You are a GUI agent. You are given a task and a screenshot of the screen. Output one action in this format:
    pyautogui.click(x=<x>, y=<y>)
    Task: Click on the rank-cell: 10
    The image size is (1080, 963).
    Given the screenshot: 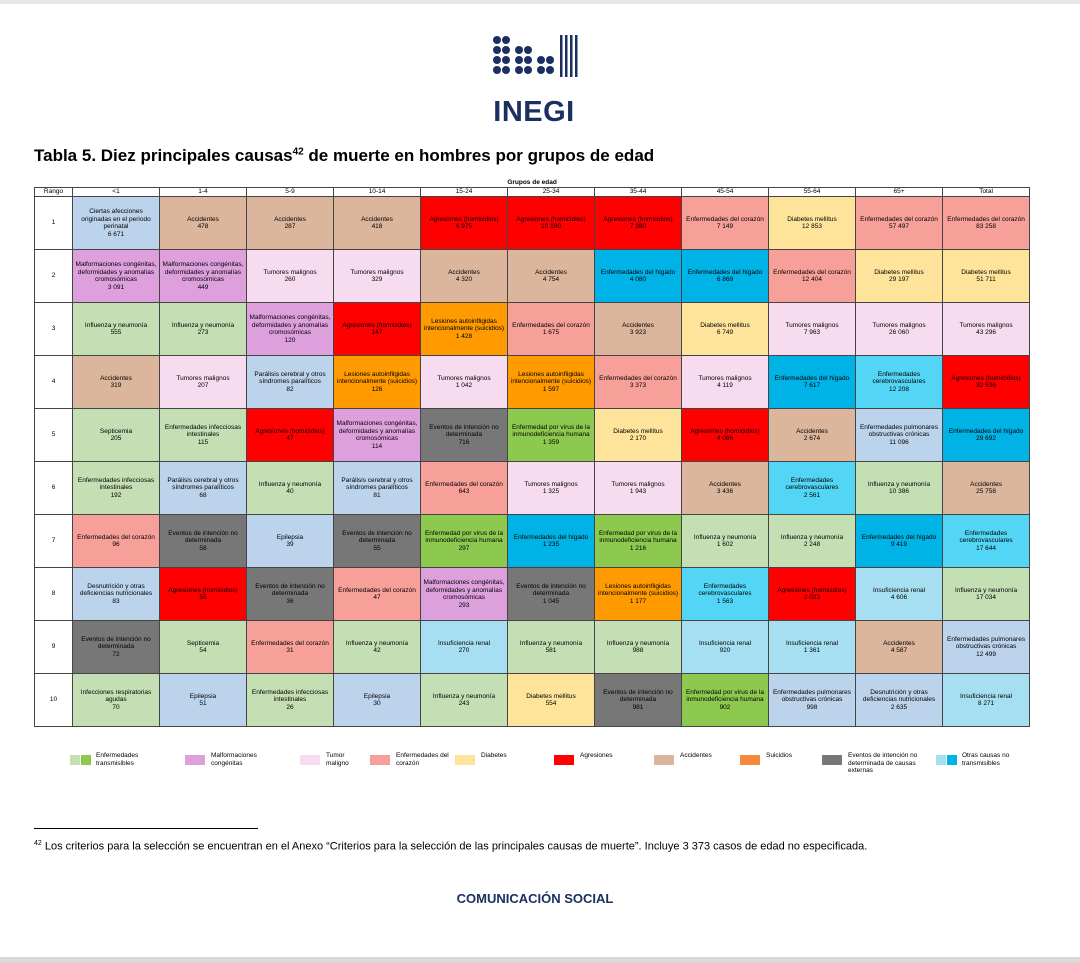 What is the action you would take?
    pyautogui.click(x=53, y=700)
    